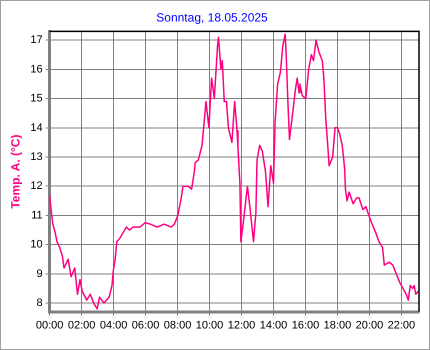 Image resolution: width=430 pixels, height=350 pixels. Describe the element at coordinates (36, 244) in the screenshot. I see `y-tick-label: 10` at that location.